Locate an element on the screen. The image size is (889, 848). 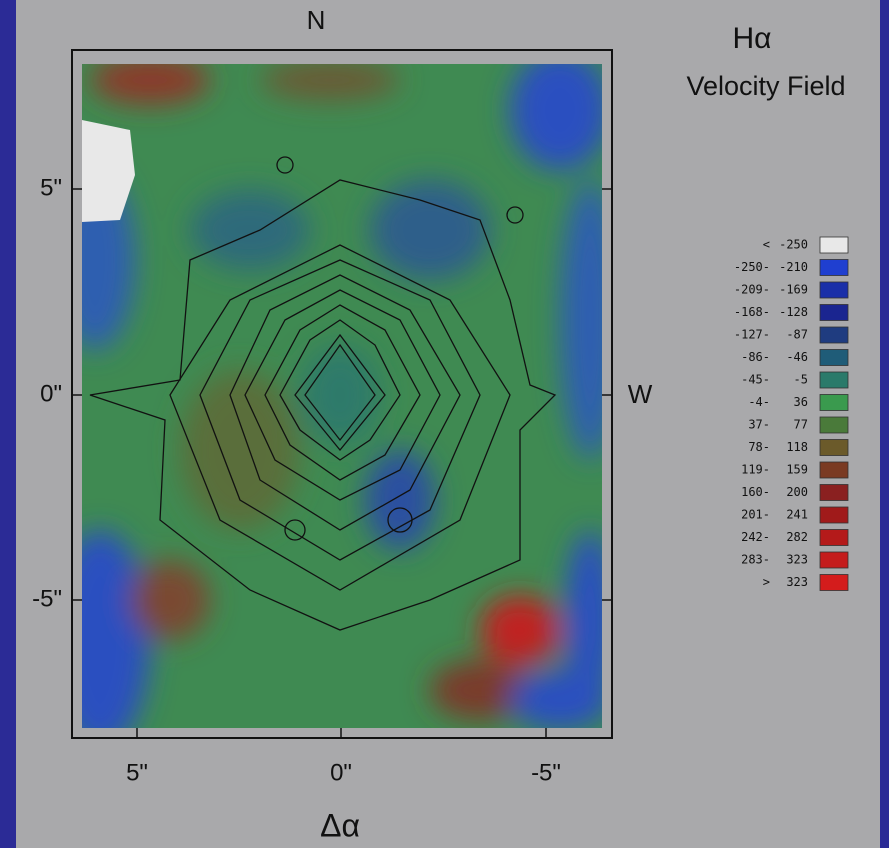
legend-range-start: 242- is located at coordinates (755, 537).